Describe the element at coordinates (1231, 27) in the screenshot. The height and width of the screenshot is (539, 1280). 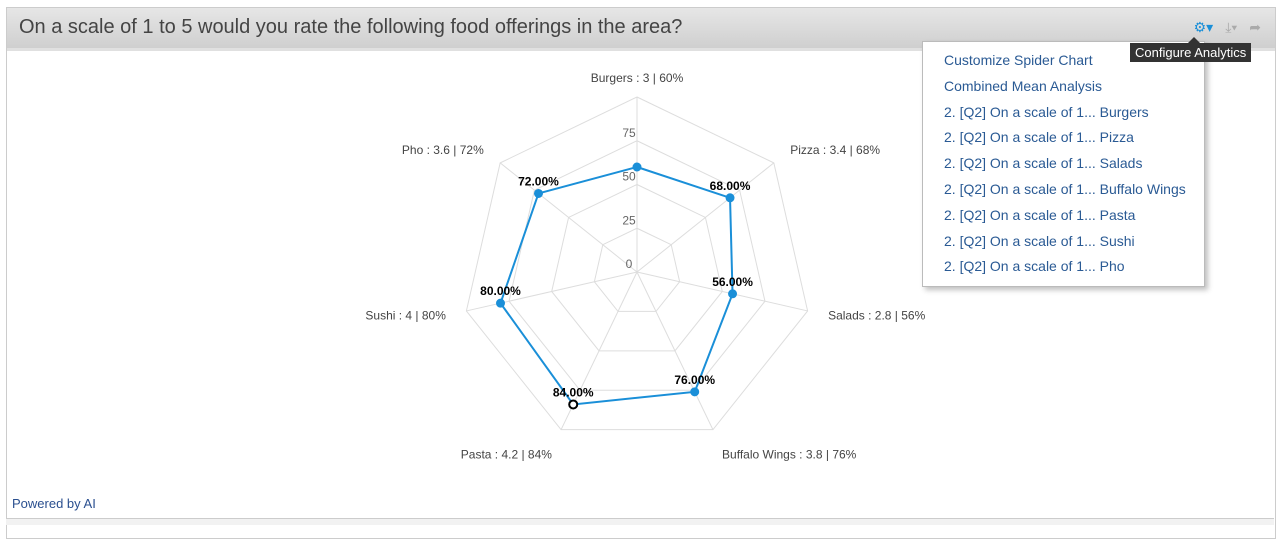
I see `download-icon: ⤓▾` at that location.